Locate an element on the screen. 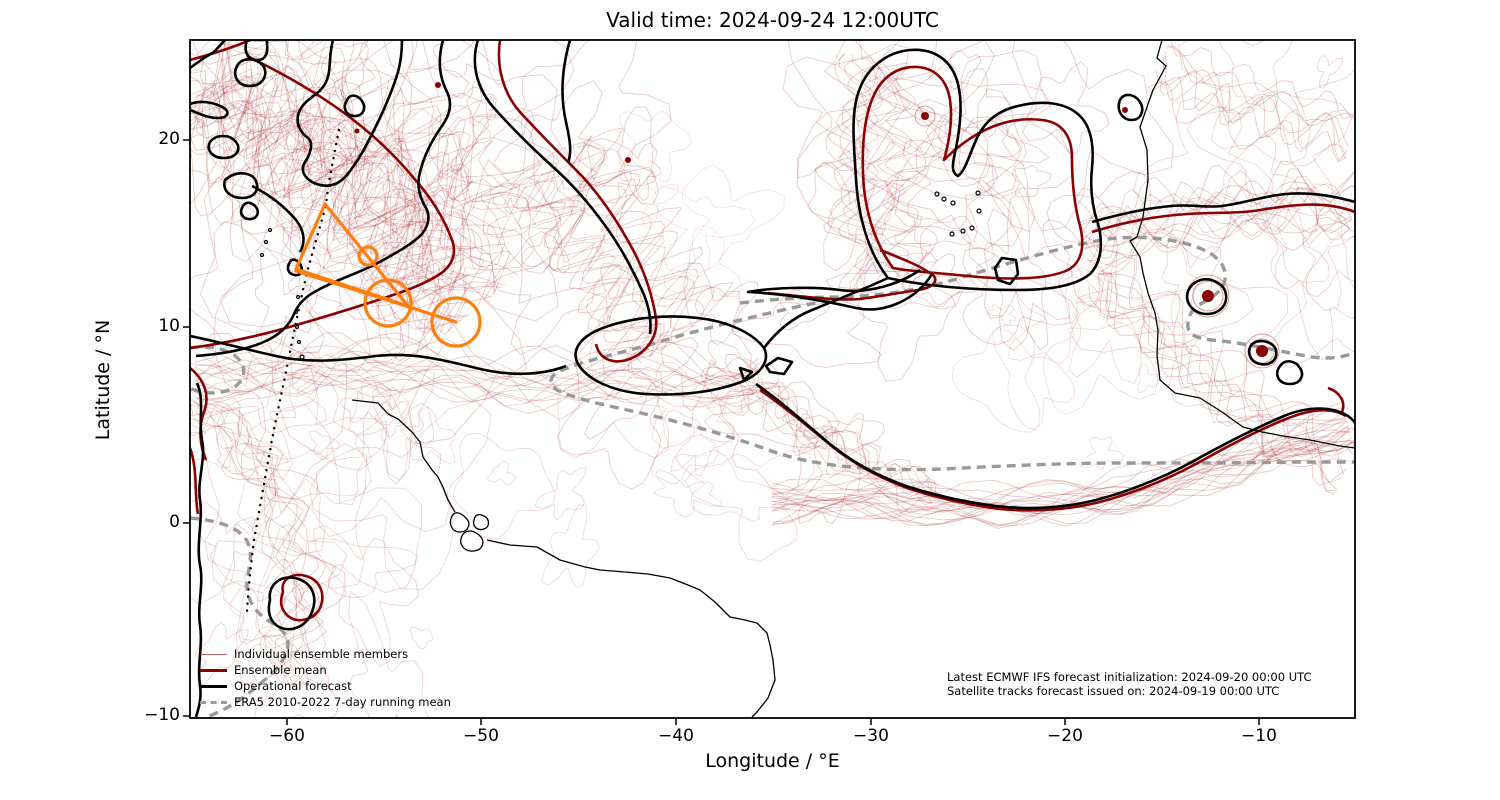 The height and width of the screenshot is (800, 1500). oper-carib-island-b is located at coordinates (249, 211).